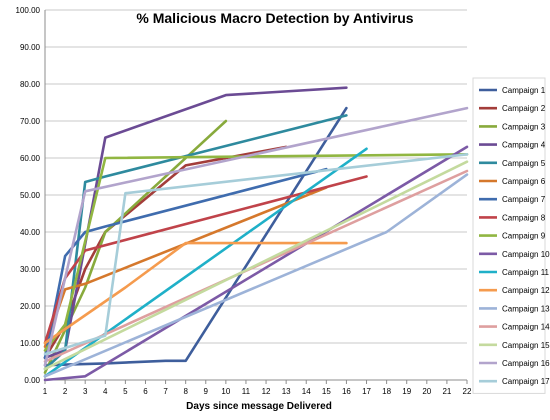 This screenshot has width=550, height=420. Describe the element at coordinates (524, 126) in the screenshot. I see `legend-label: Campaign 3` at that location.